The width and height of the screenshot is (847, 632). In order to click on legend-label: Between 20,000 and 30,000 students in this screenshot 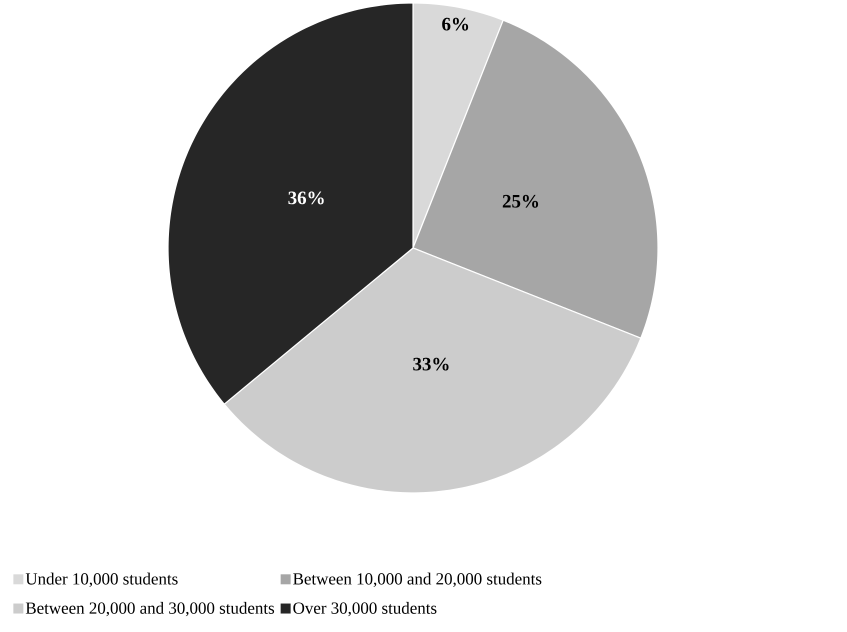, I will do `click(150, 609)`.